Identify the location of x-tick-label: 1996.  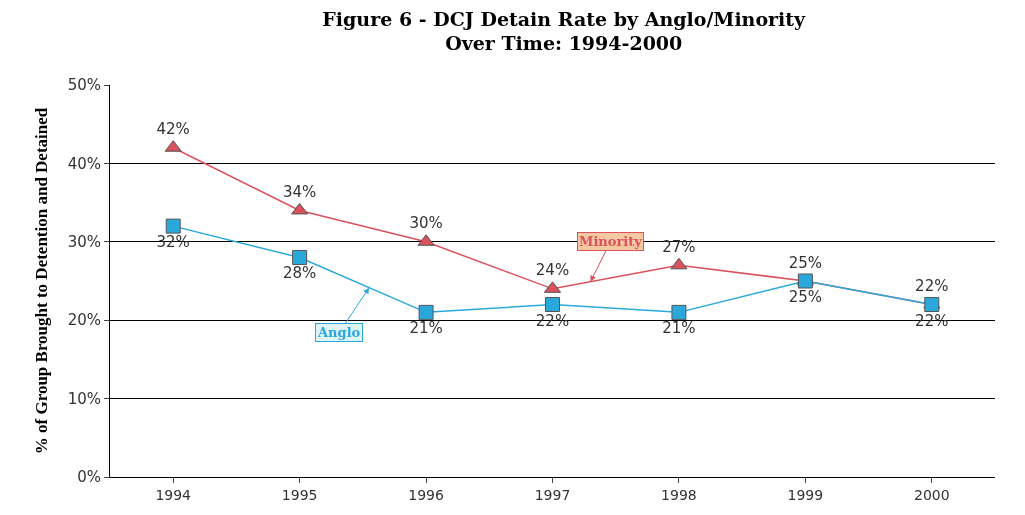
(426, 494).